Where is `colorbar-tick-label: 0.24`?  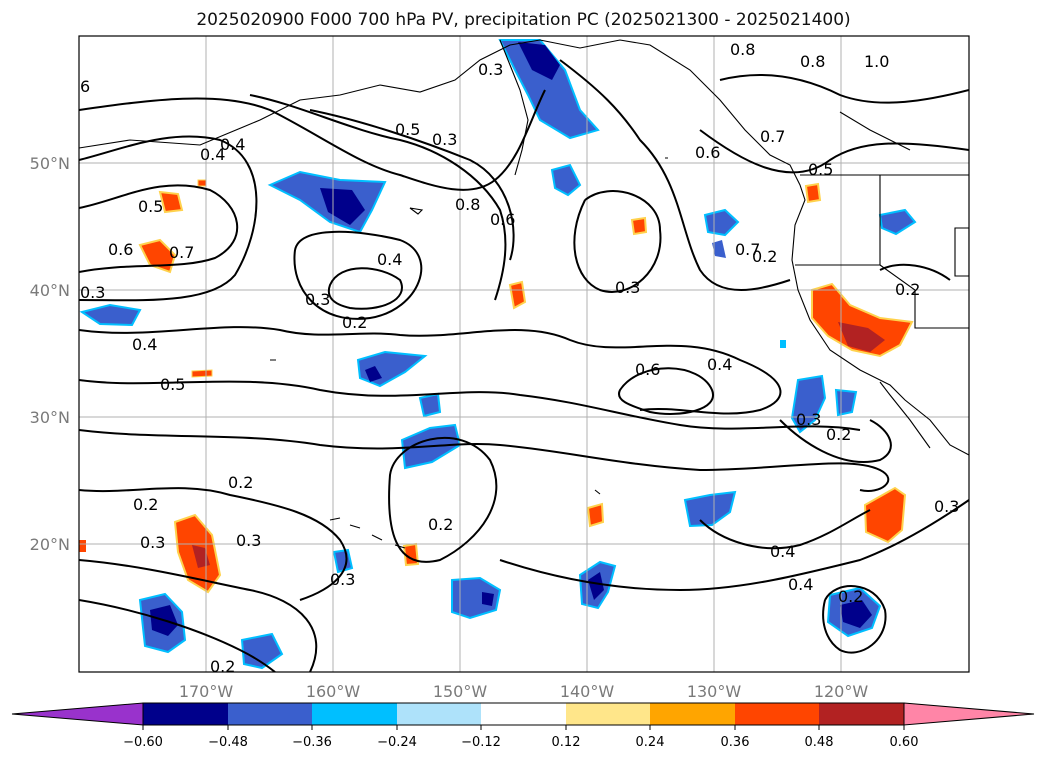 colorbar-tick-label: 0.24 is located at coordinates (650, 742).